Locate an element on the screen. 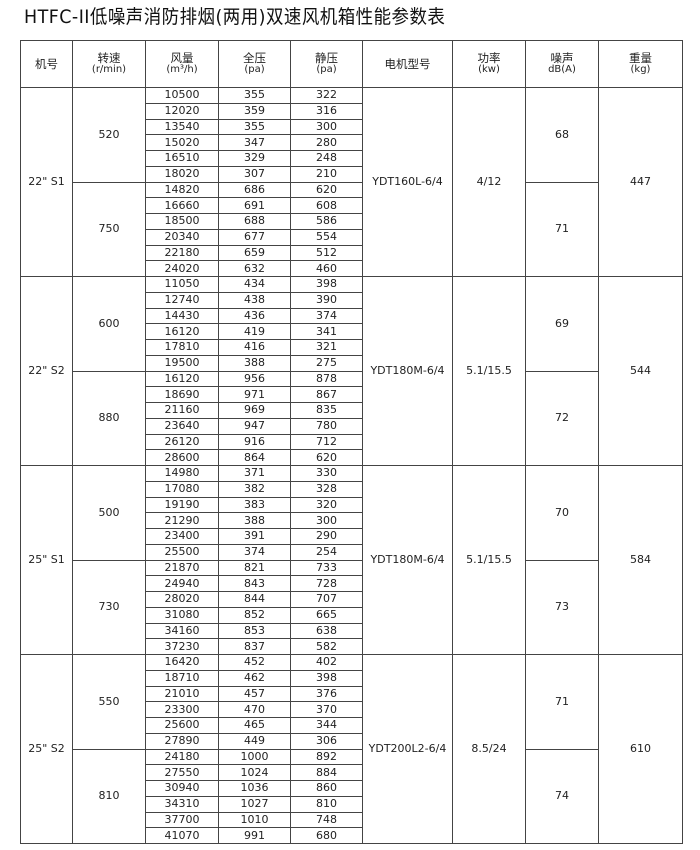 Image resolution: width=700 pixels, height=850 pixels. speed-cell: 600 is located at coordinates (109, 324).